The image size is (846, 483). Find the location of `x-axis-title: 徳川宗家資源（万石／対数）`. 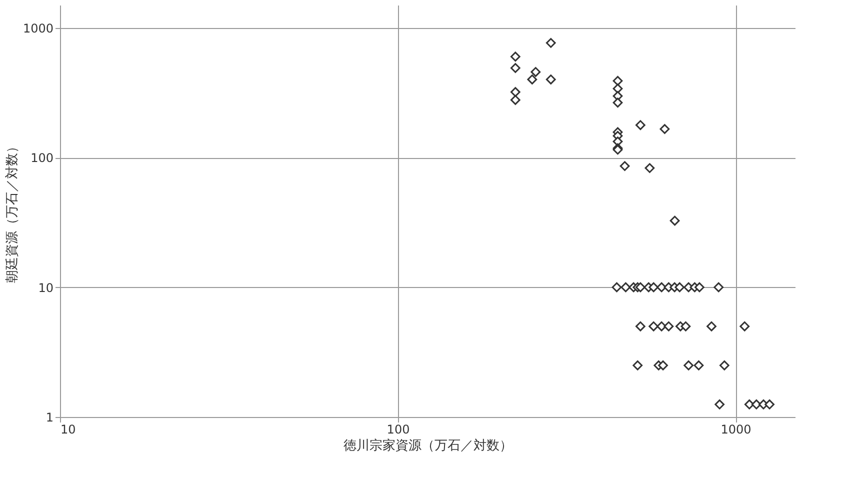

x-axis-title: 徳川宗家資源（万石／対数） is located at coordinates (428, 446).